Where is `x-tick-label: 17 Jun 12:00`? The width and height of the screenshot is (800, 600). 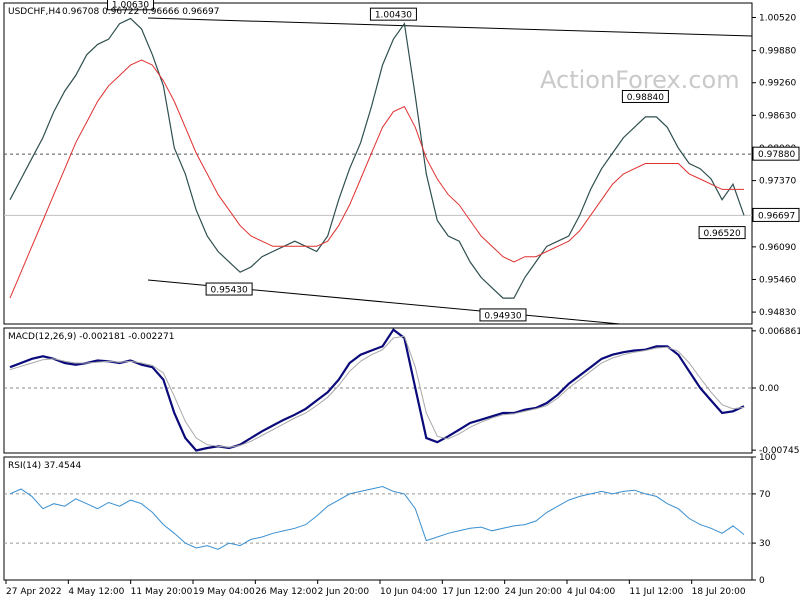
x-tick-label: 17 Jun 12:00 is located at coordinates (470, 592).